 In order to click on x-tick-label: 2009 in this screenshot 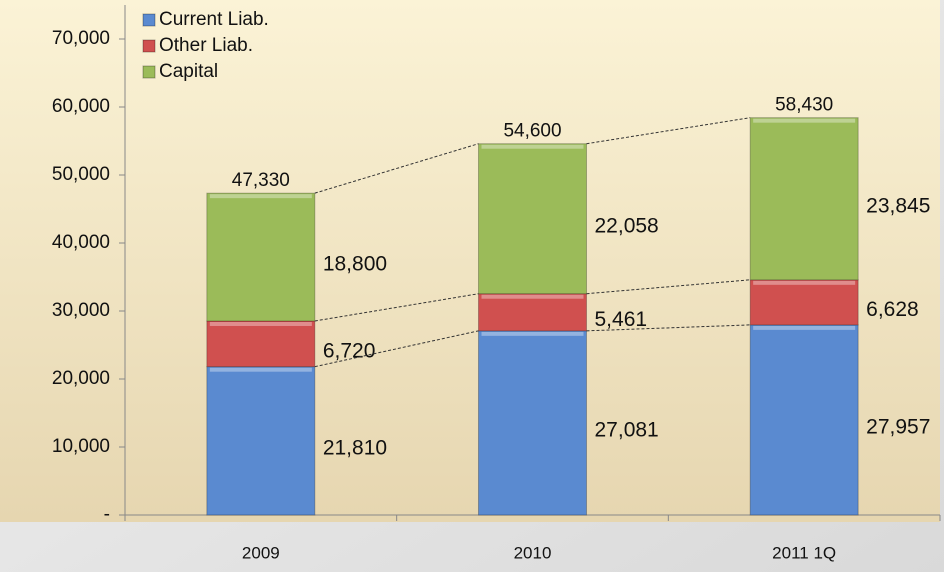, I will do `click(261, 552)`.